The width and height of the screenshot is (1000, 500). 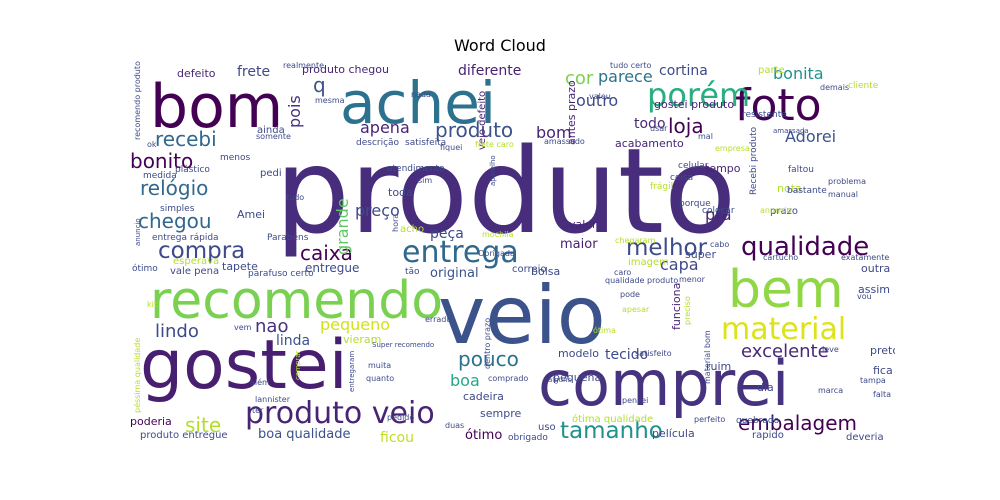 I want to click on word-tampa: tampa, so click(x=873, y=380).